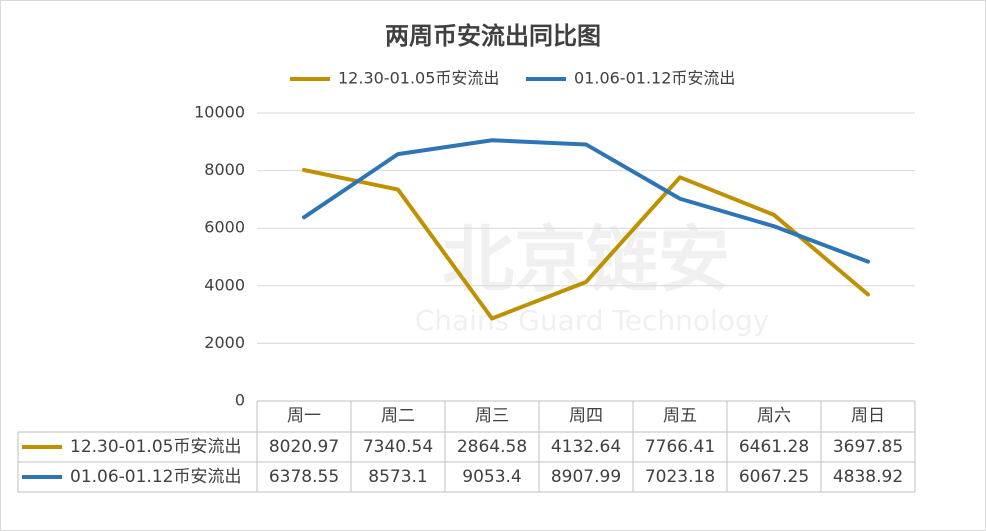  What do you see at coordinates (224, 169) in the screenshot?
I see `y-tick-label: 8000` at bounding box center [224, 169].